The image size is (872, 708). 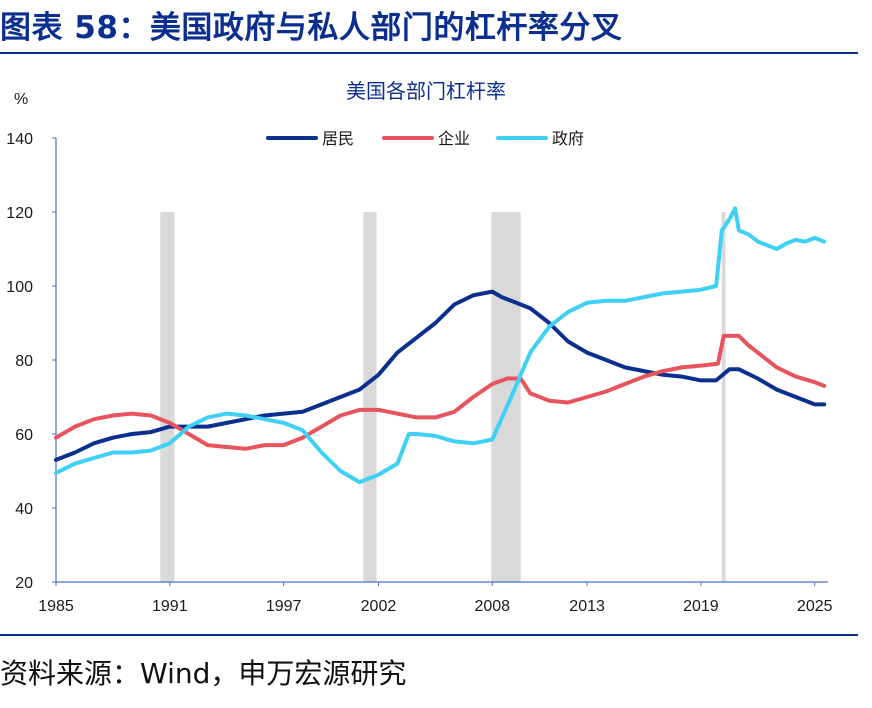 I want to click on x-tick-label: 1985, so click(x=56, y=606).